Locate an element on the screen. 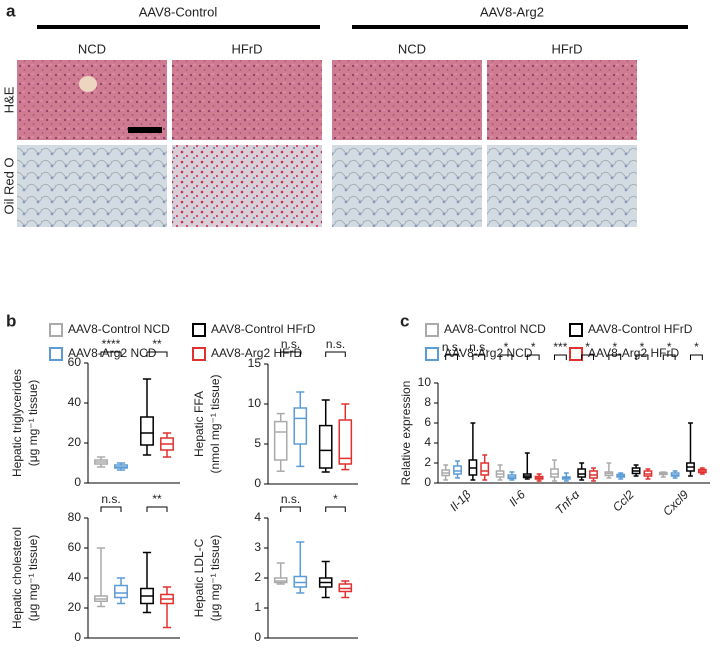 Image resolution: width=720 pixels, height=657 pixels. group-label: AAV8-Control is located at coordinates (178, 11).